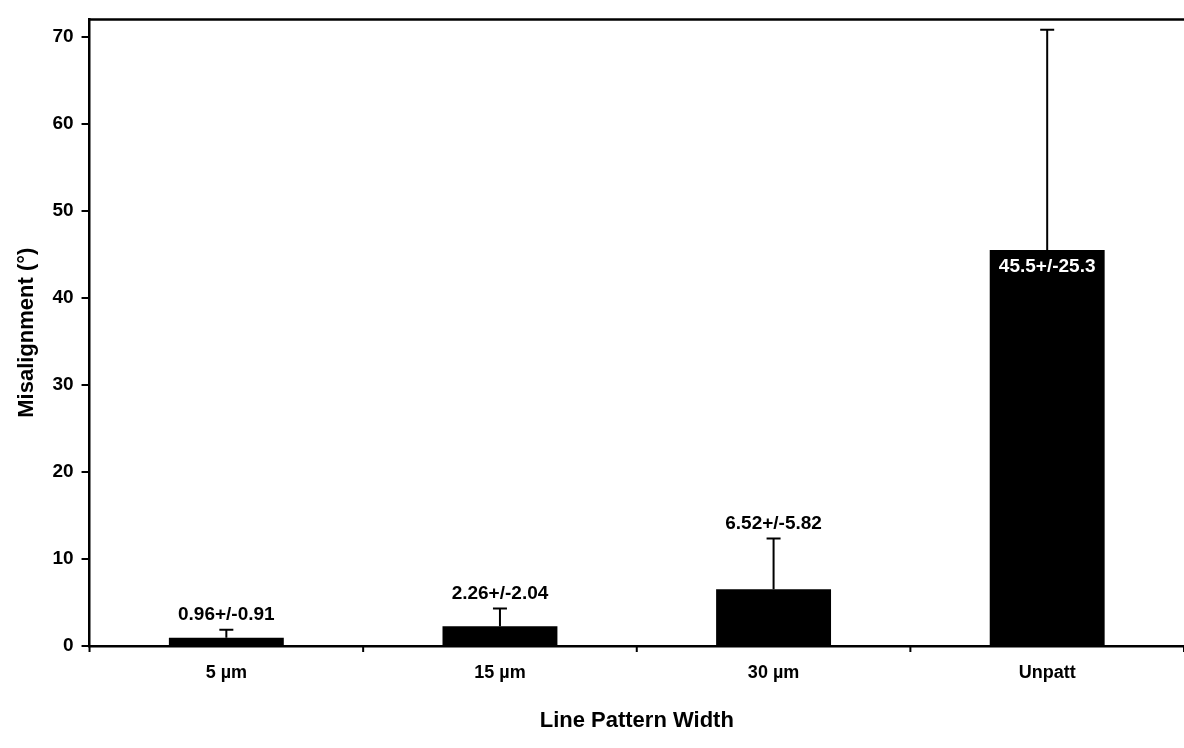 The width and height of the screenshot is (1184, 748). What do you see at coordinates (63, 123) in the screenshot?
I see `y-tick-label: 60` at bounding box center [63, 123].